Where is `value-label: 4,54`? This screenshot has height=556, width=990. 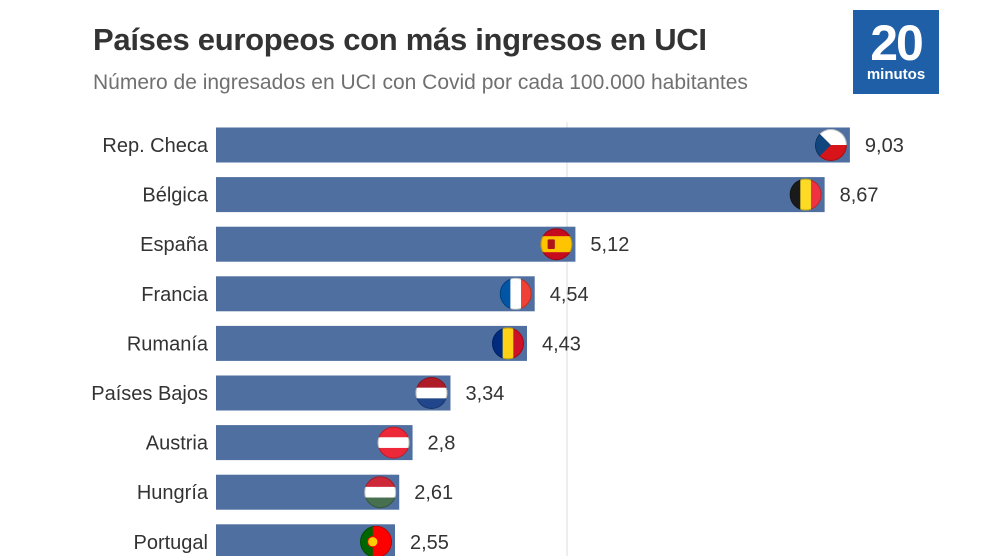 value-label: 4,54 is located at coordinates (569, 295).